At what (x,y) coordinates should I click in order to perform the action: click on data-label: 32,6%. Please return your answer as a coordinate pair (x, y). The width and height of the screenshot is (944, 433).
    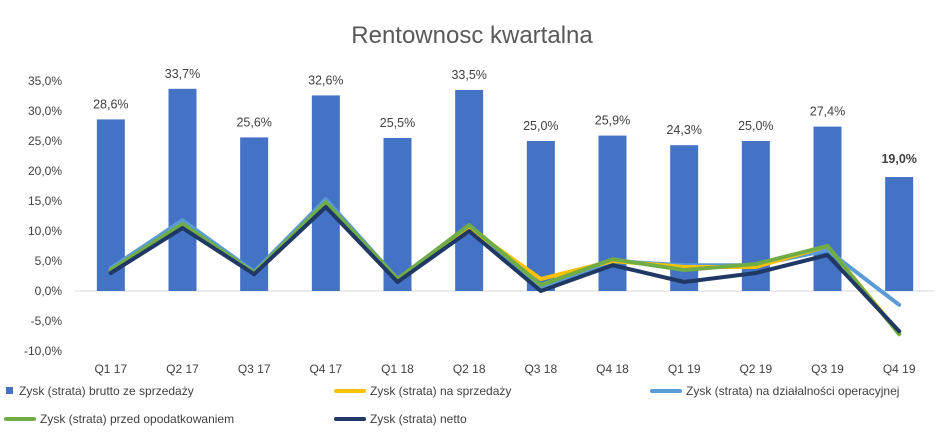
    Looking at the image, I should click on (325, 80).